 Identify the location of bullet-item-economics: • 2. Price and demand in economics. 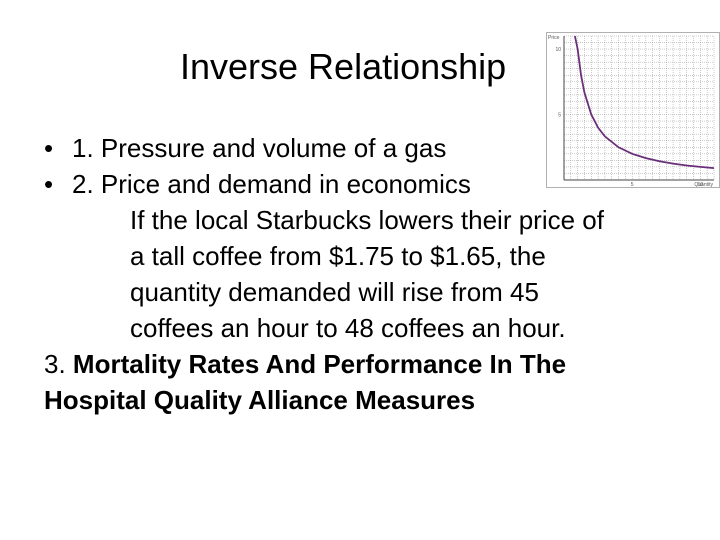
(369, 184).